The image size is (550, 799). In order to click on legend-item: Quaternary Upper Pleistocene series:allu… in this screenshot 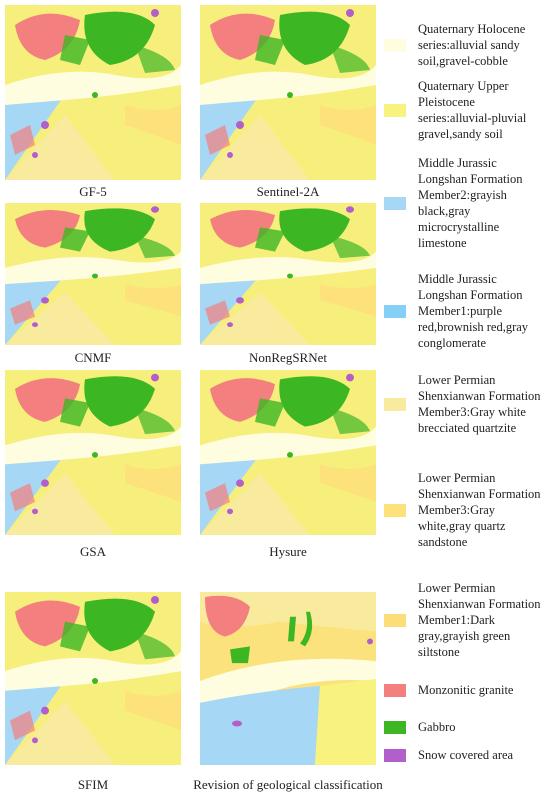, I will do `click(467, 110)`.